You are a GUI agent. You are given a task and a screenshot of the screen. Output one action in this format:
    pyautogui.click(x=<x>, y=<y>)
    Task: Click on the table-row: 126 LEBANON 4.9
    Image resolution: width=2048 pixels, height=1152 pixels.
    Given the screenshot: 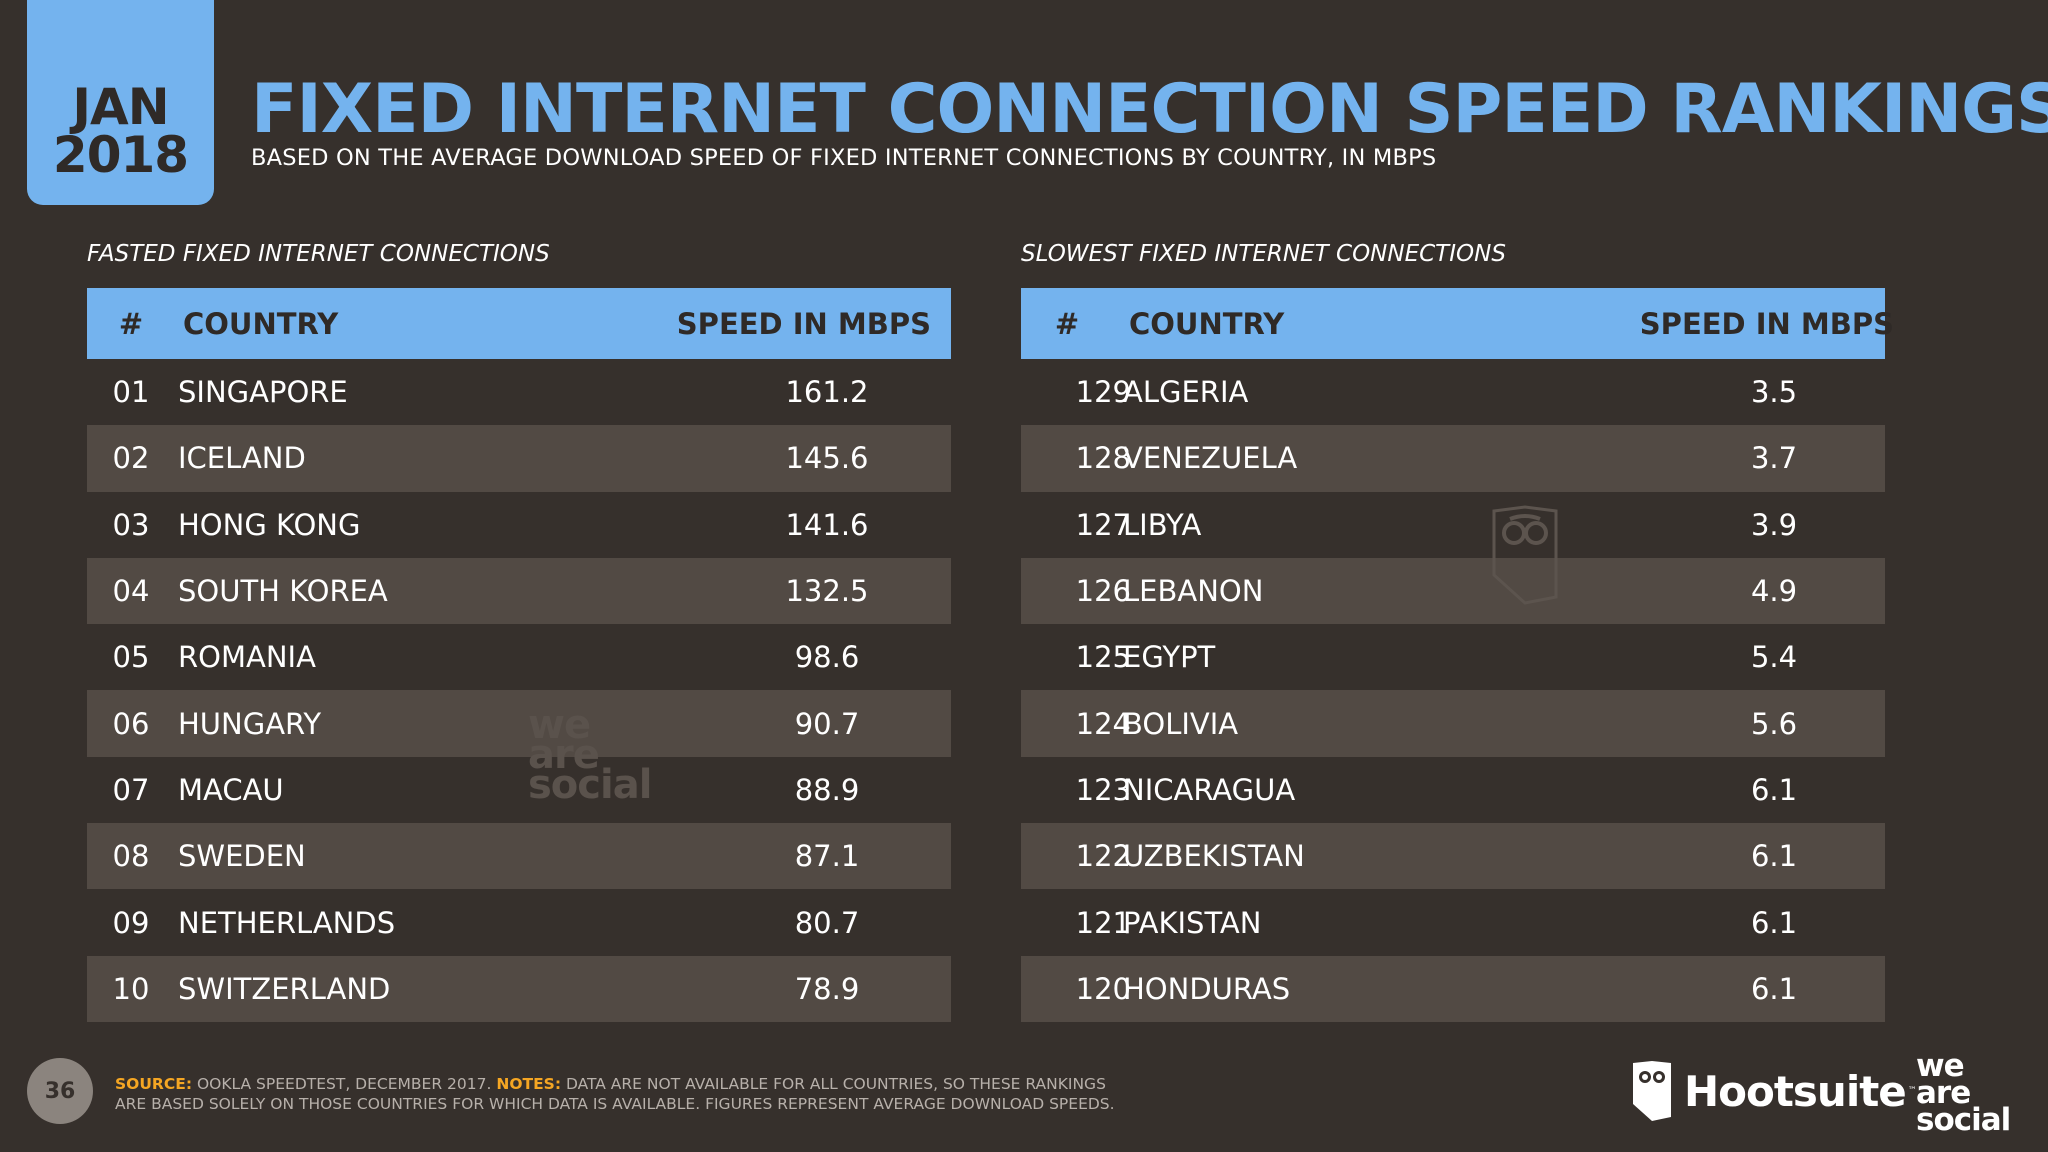 What is the action you would take?
    pyautogui.click(x=1453, y=591)
    